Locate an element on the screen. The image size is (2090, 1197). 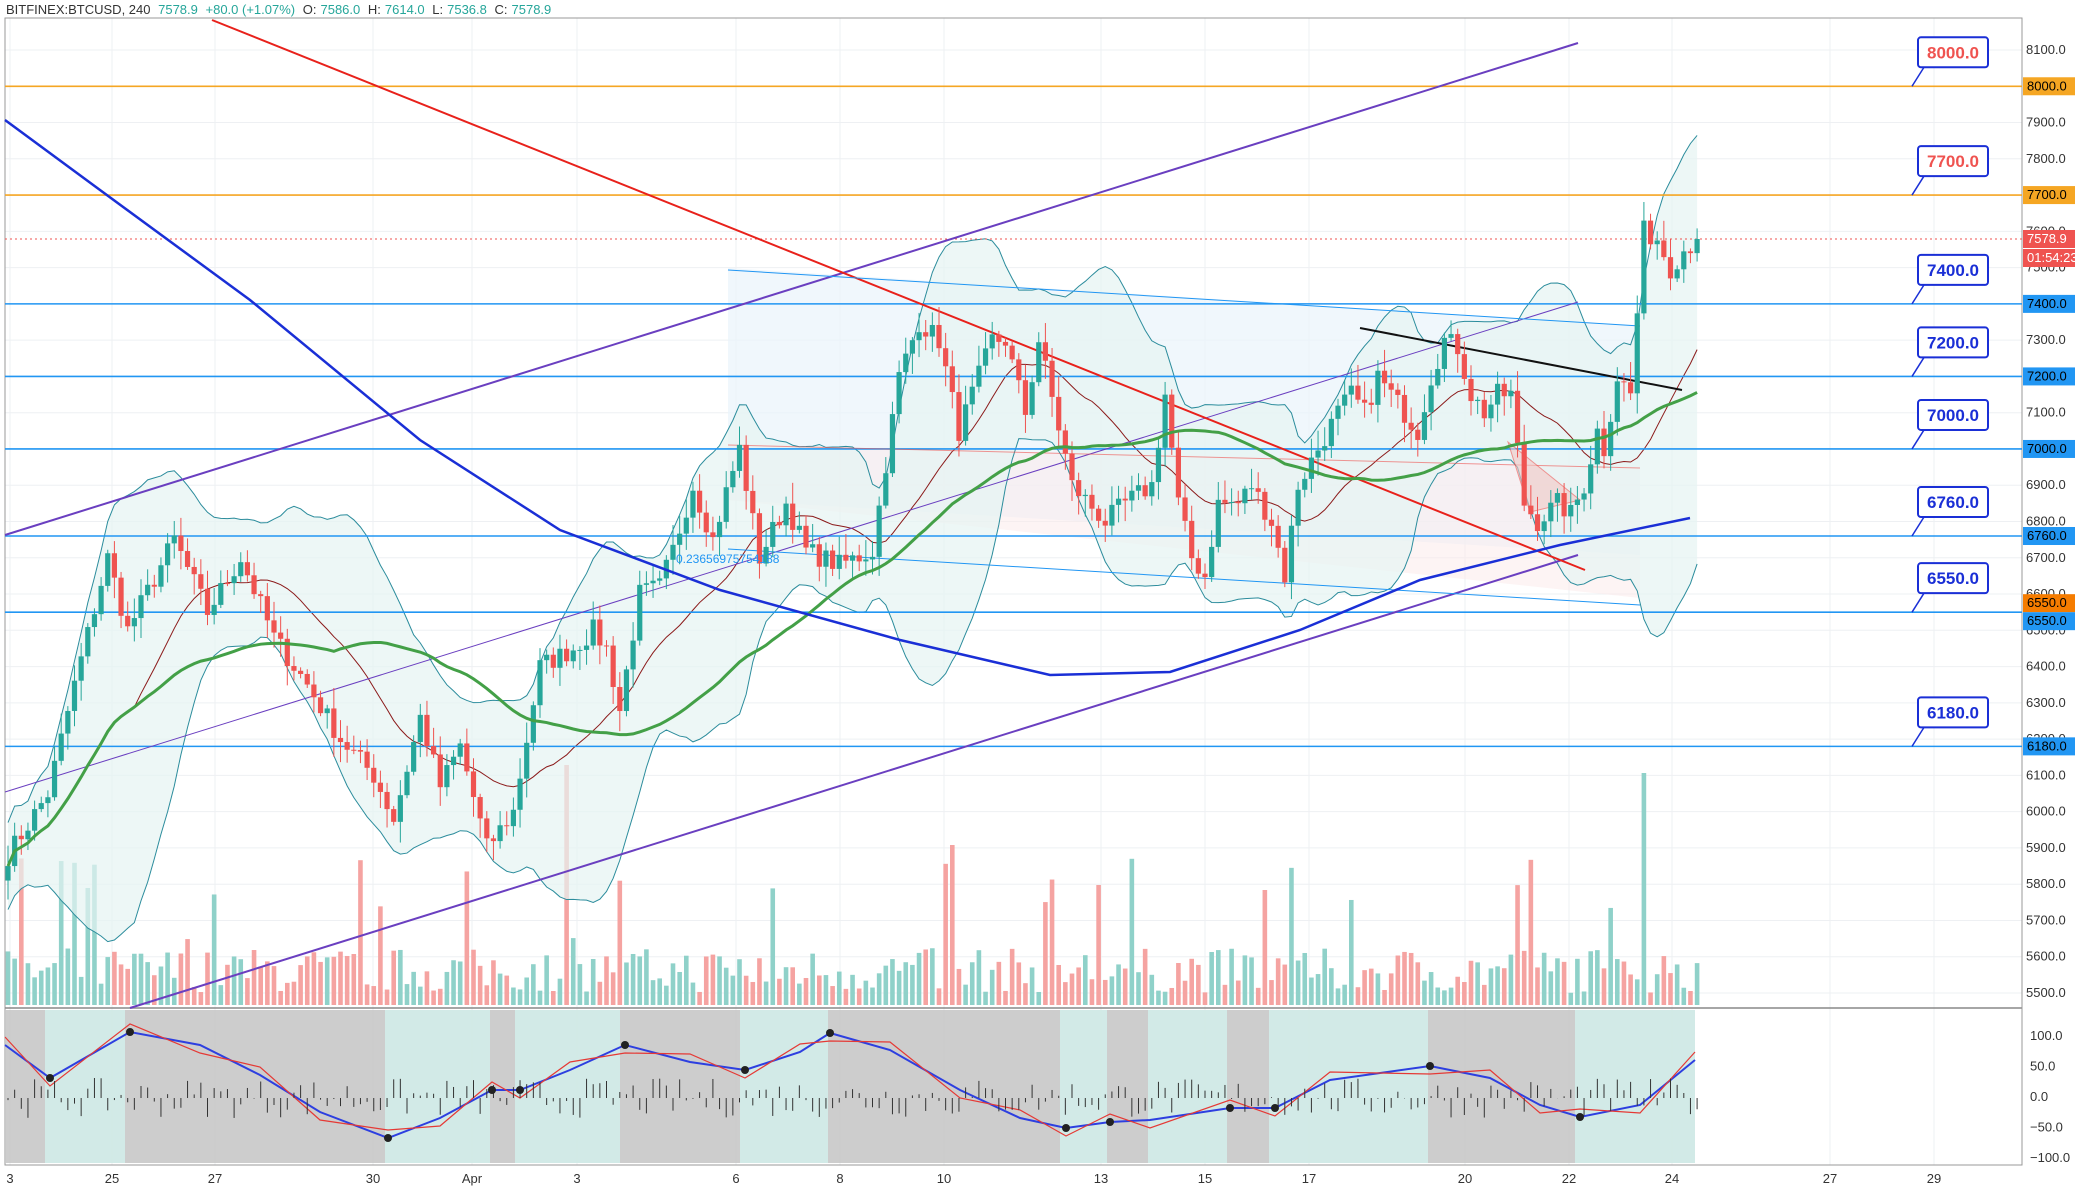
price-tick-label: 6700.0 is located at coordinates (2046, 557).